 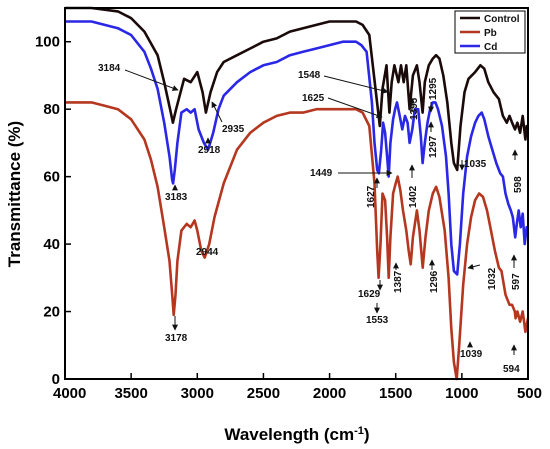 I want to click on annotation-label-2918: 2918, so click(x=209, y=150).